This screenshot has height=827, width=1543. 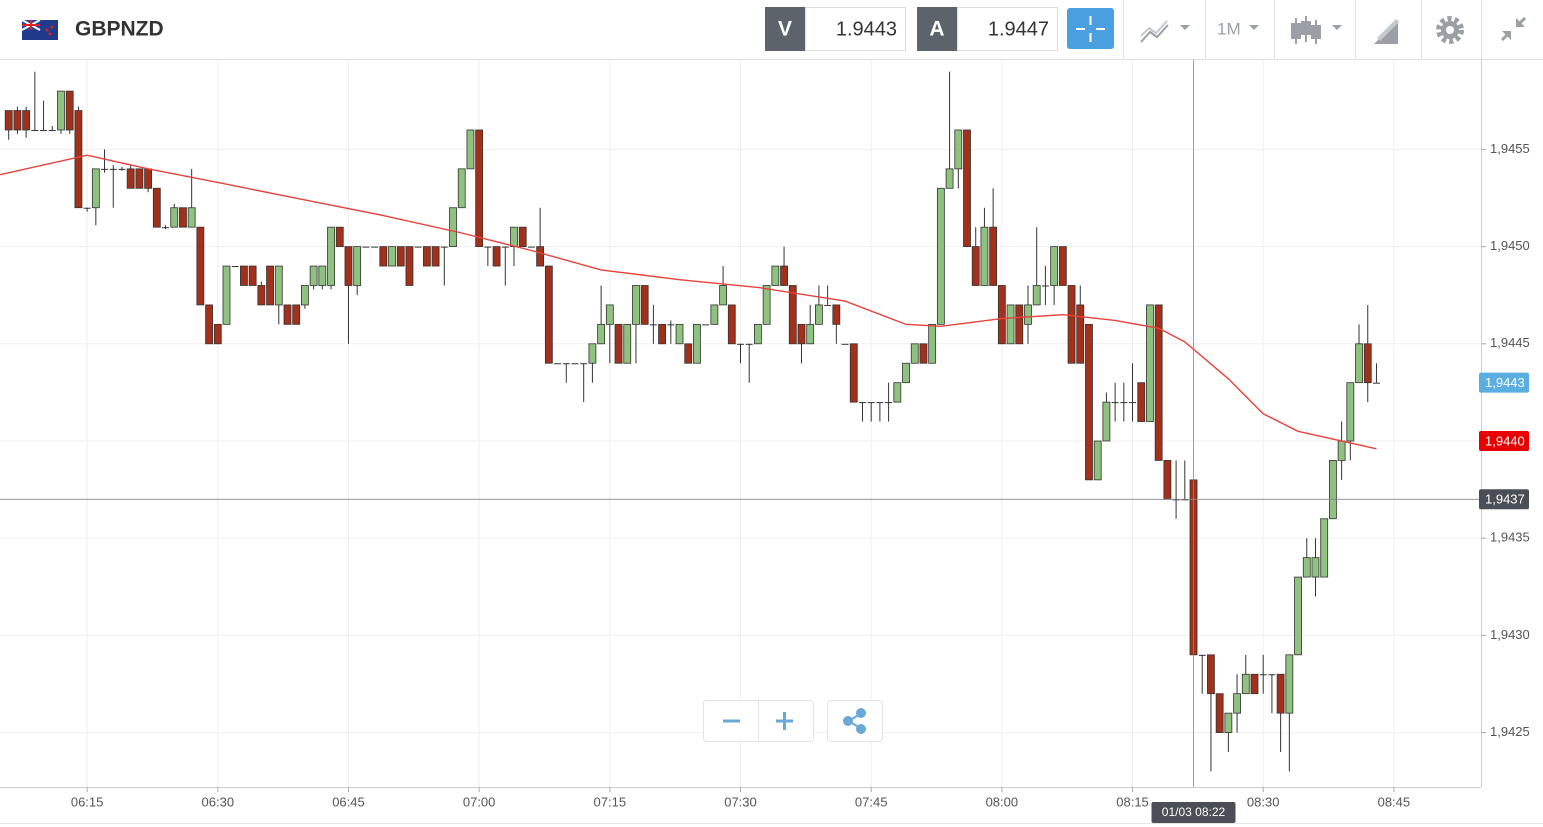 I want to click on crosshair-time-box, so click(x=1193, y=812).